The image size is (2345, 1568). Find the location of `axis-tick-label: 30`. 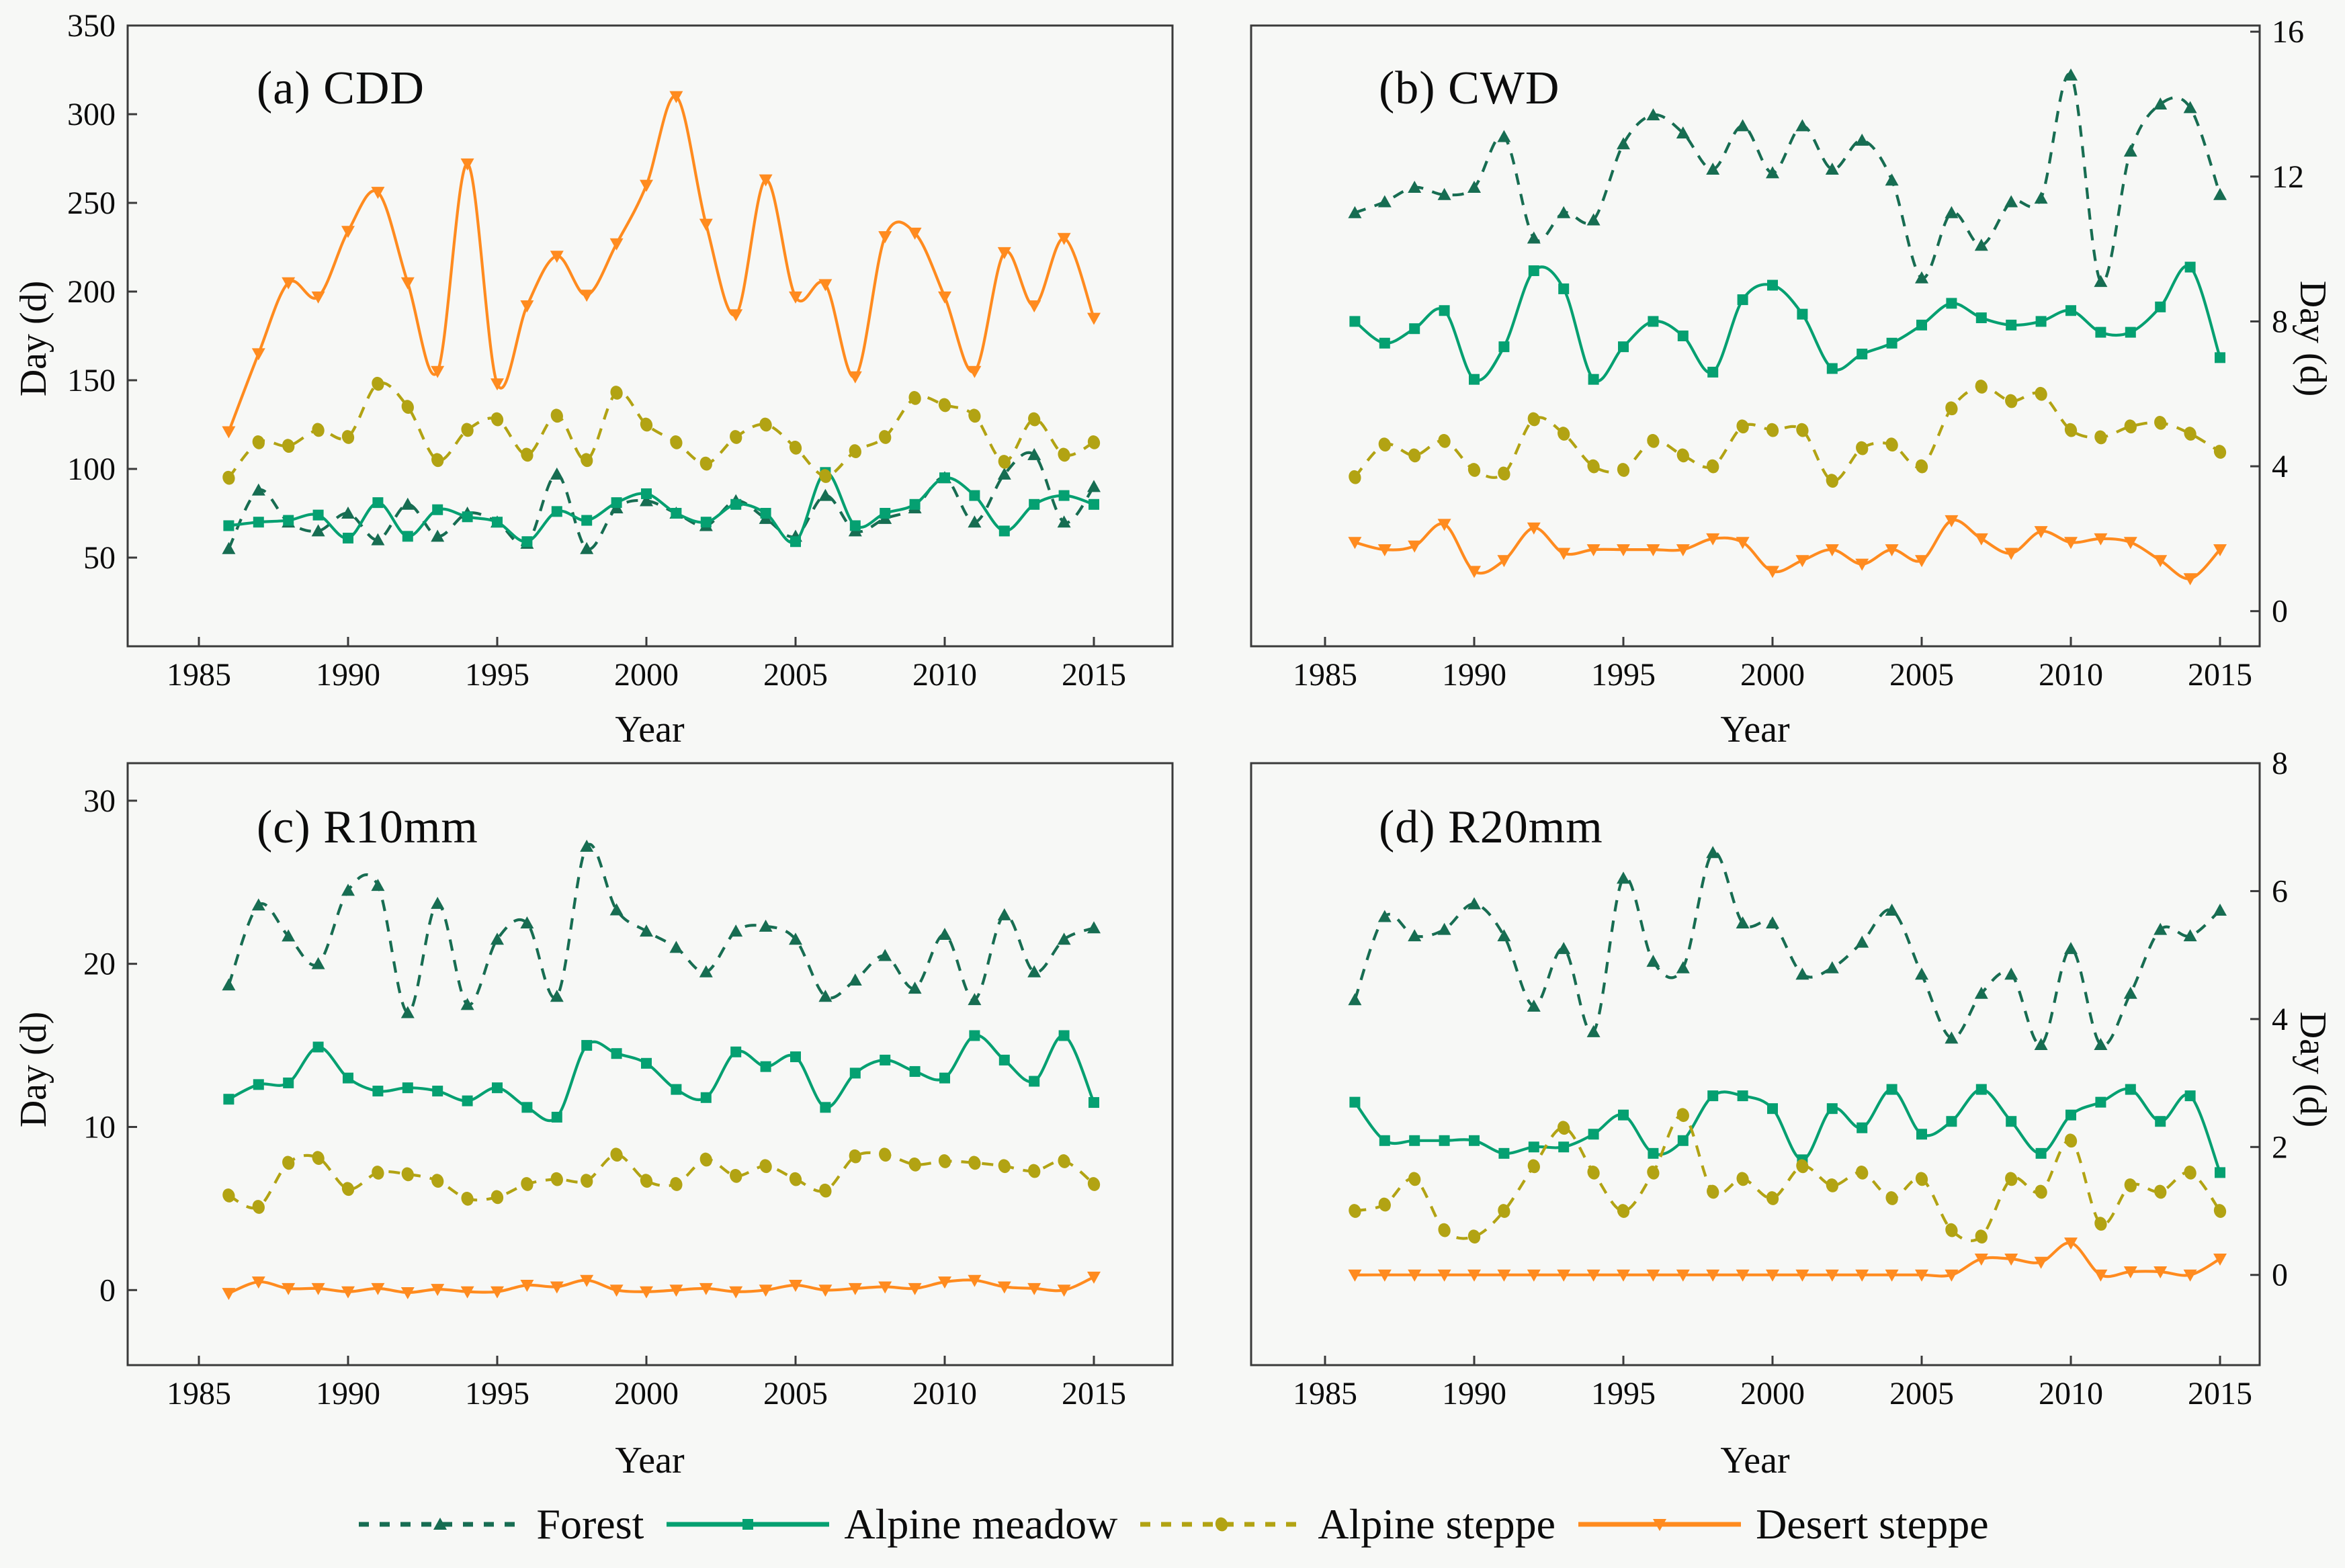

axis-tick-label: 30 is located at coordinates (99, 801).